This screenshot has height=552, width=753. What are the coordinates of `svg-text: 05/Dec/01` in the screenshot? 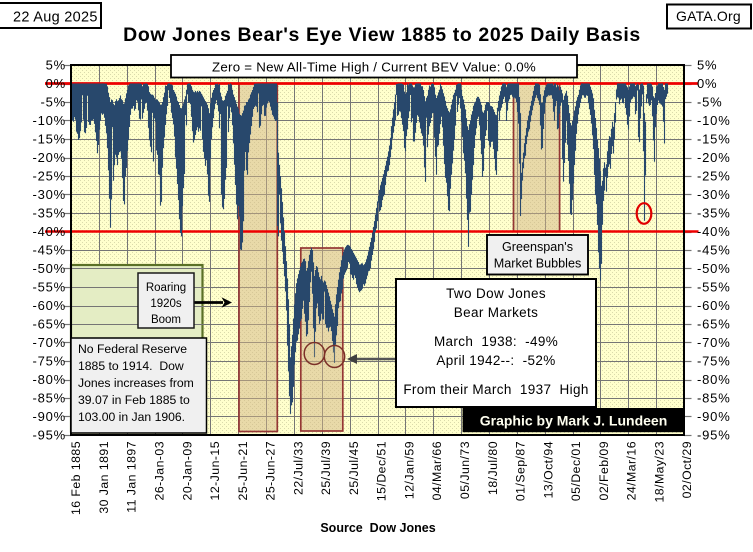 It's located at (576, 471).